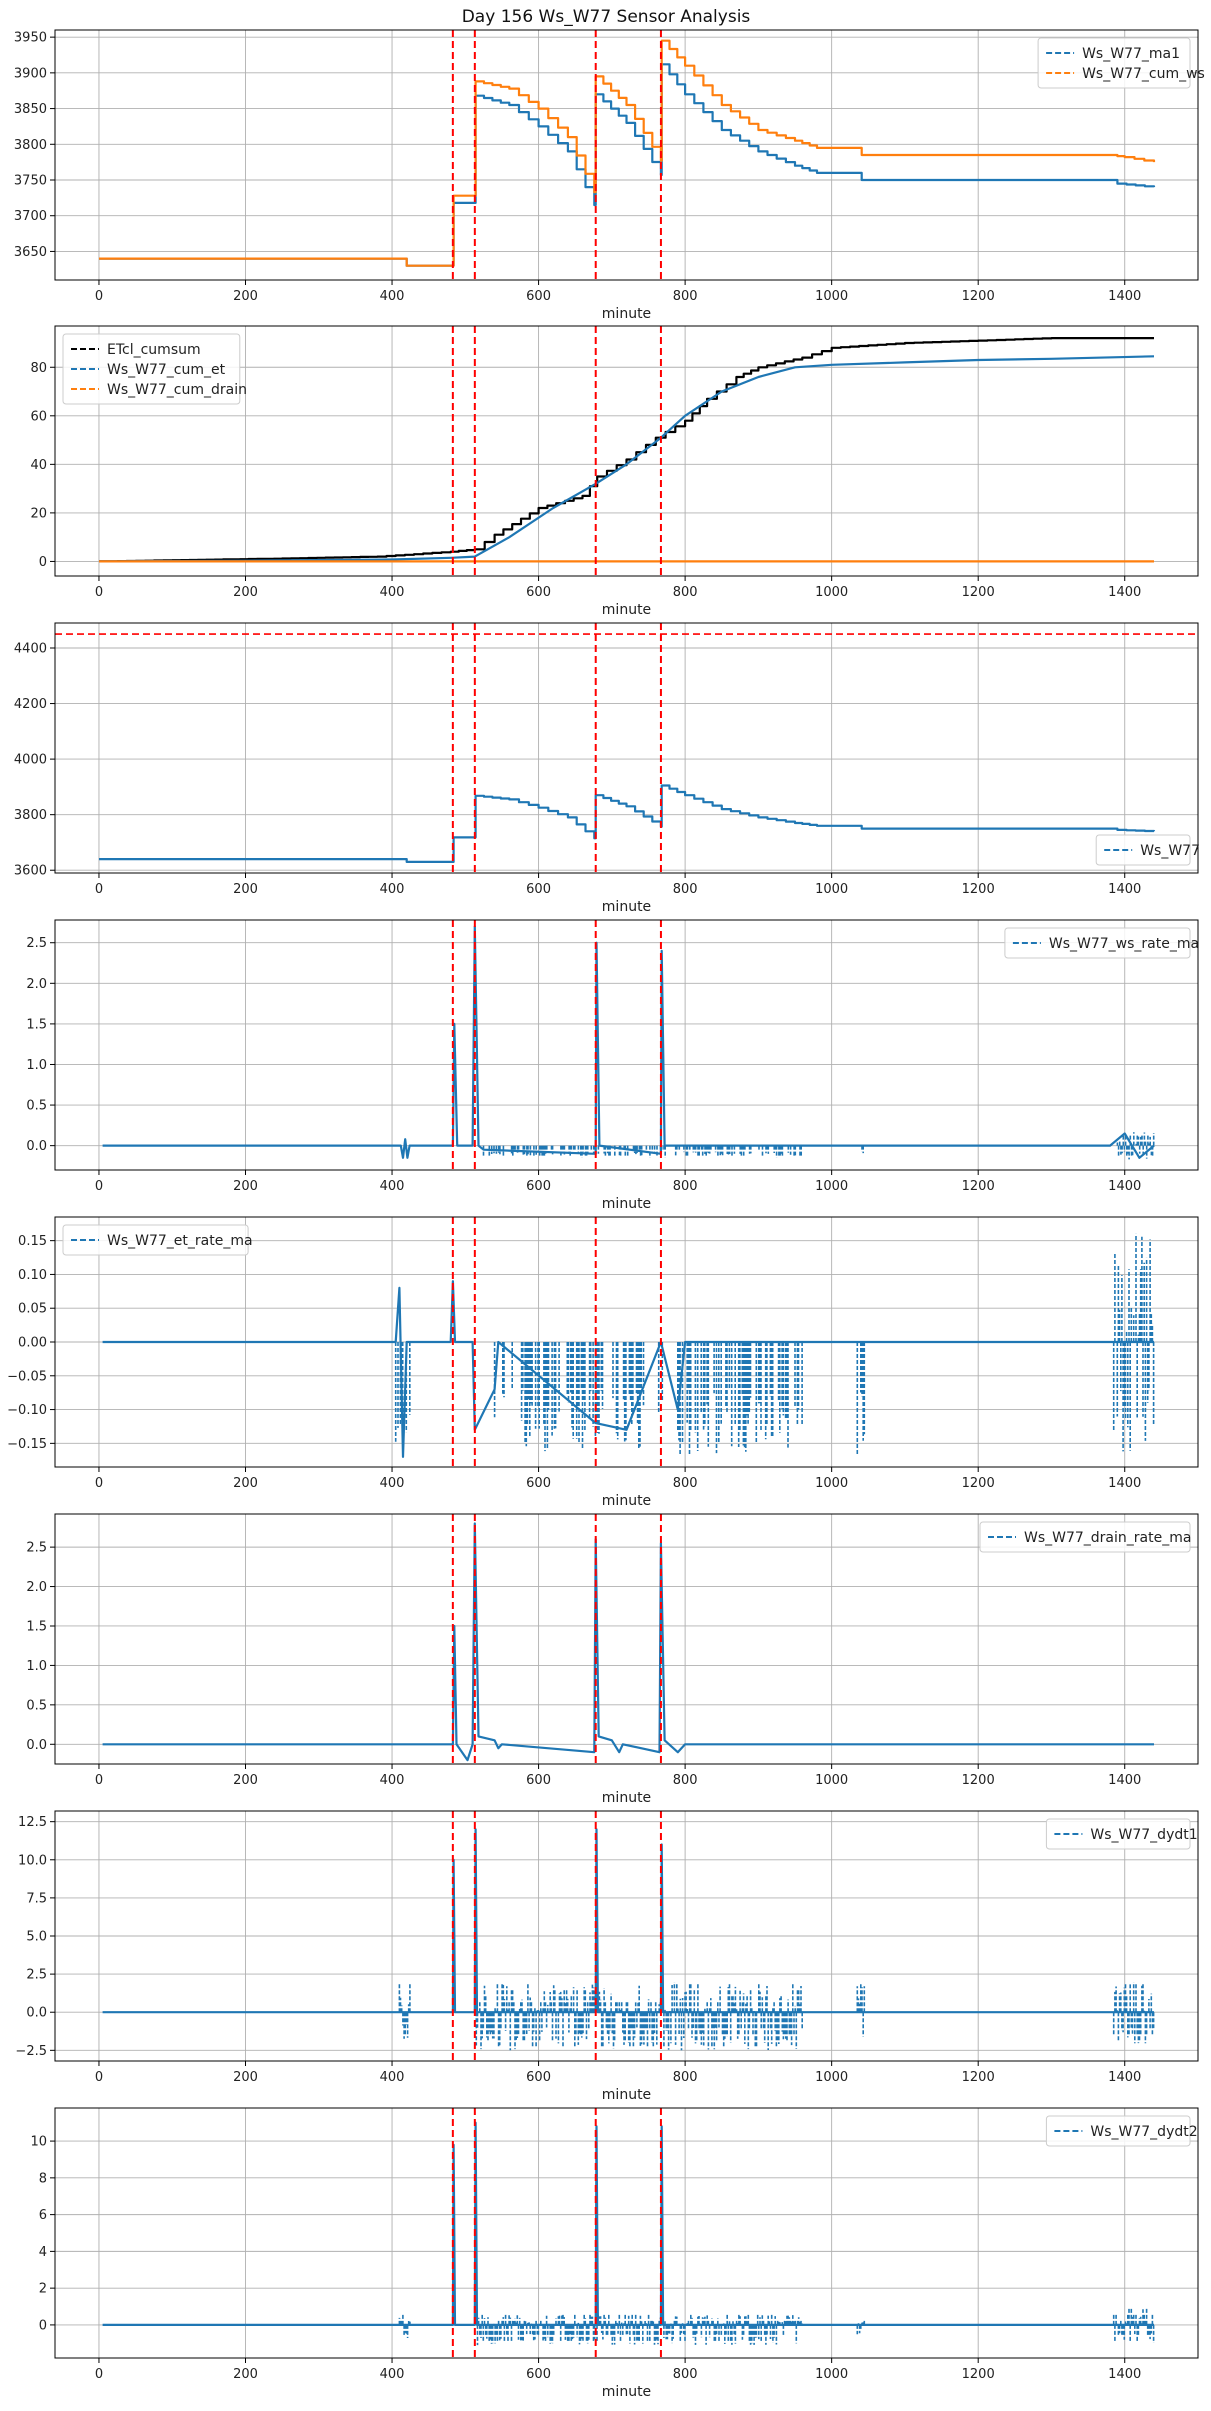  What do you see at coordinates (30, 181) in the screenshot?
I see `y-tick-label: 3750` at bounding box center [30, 181].